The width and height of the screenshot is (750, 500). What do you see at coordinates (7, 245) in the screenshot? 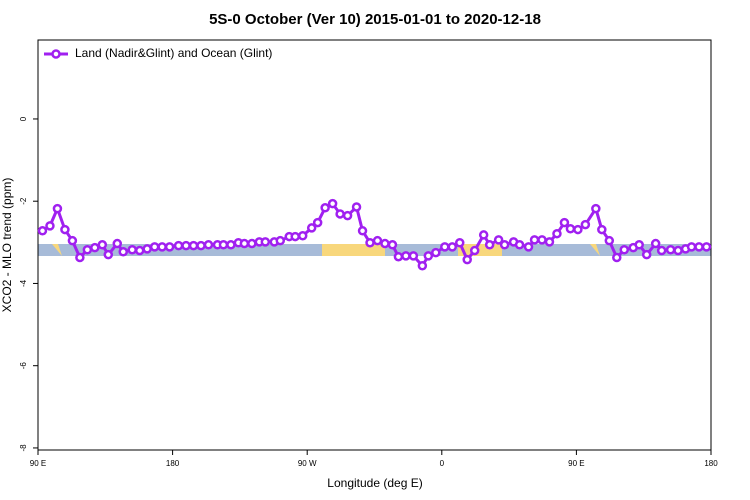
I see `y-axis-label: XCO2 - MLO trend (ppm)` at bounding box center [7, 245].